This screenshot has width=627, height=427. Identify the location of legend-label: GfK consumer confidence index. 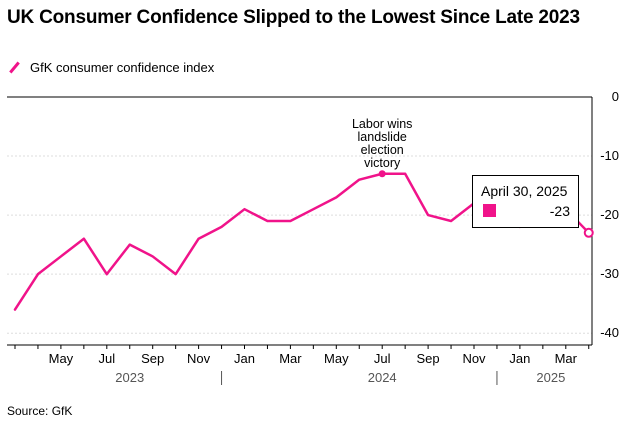
(122, 67).